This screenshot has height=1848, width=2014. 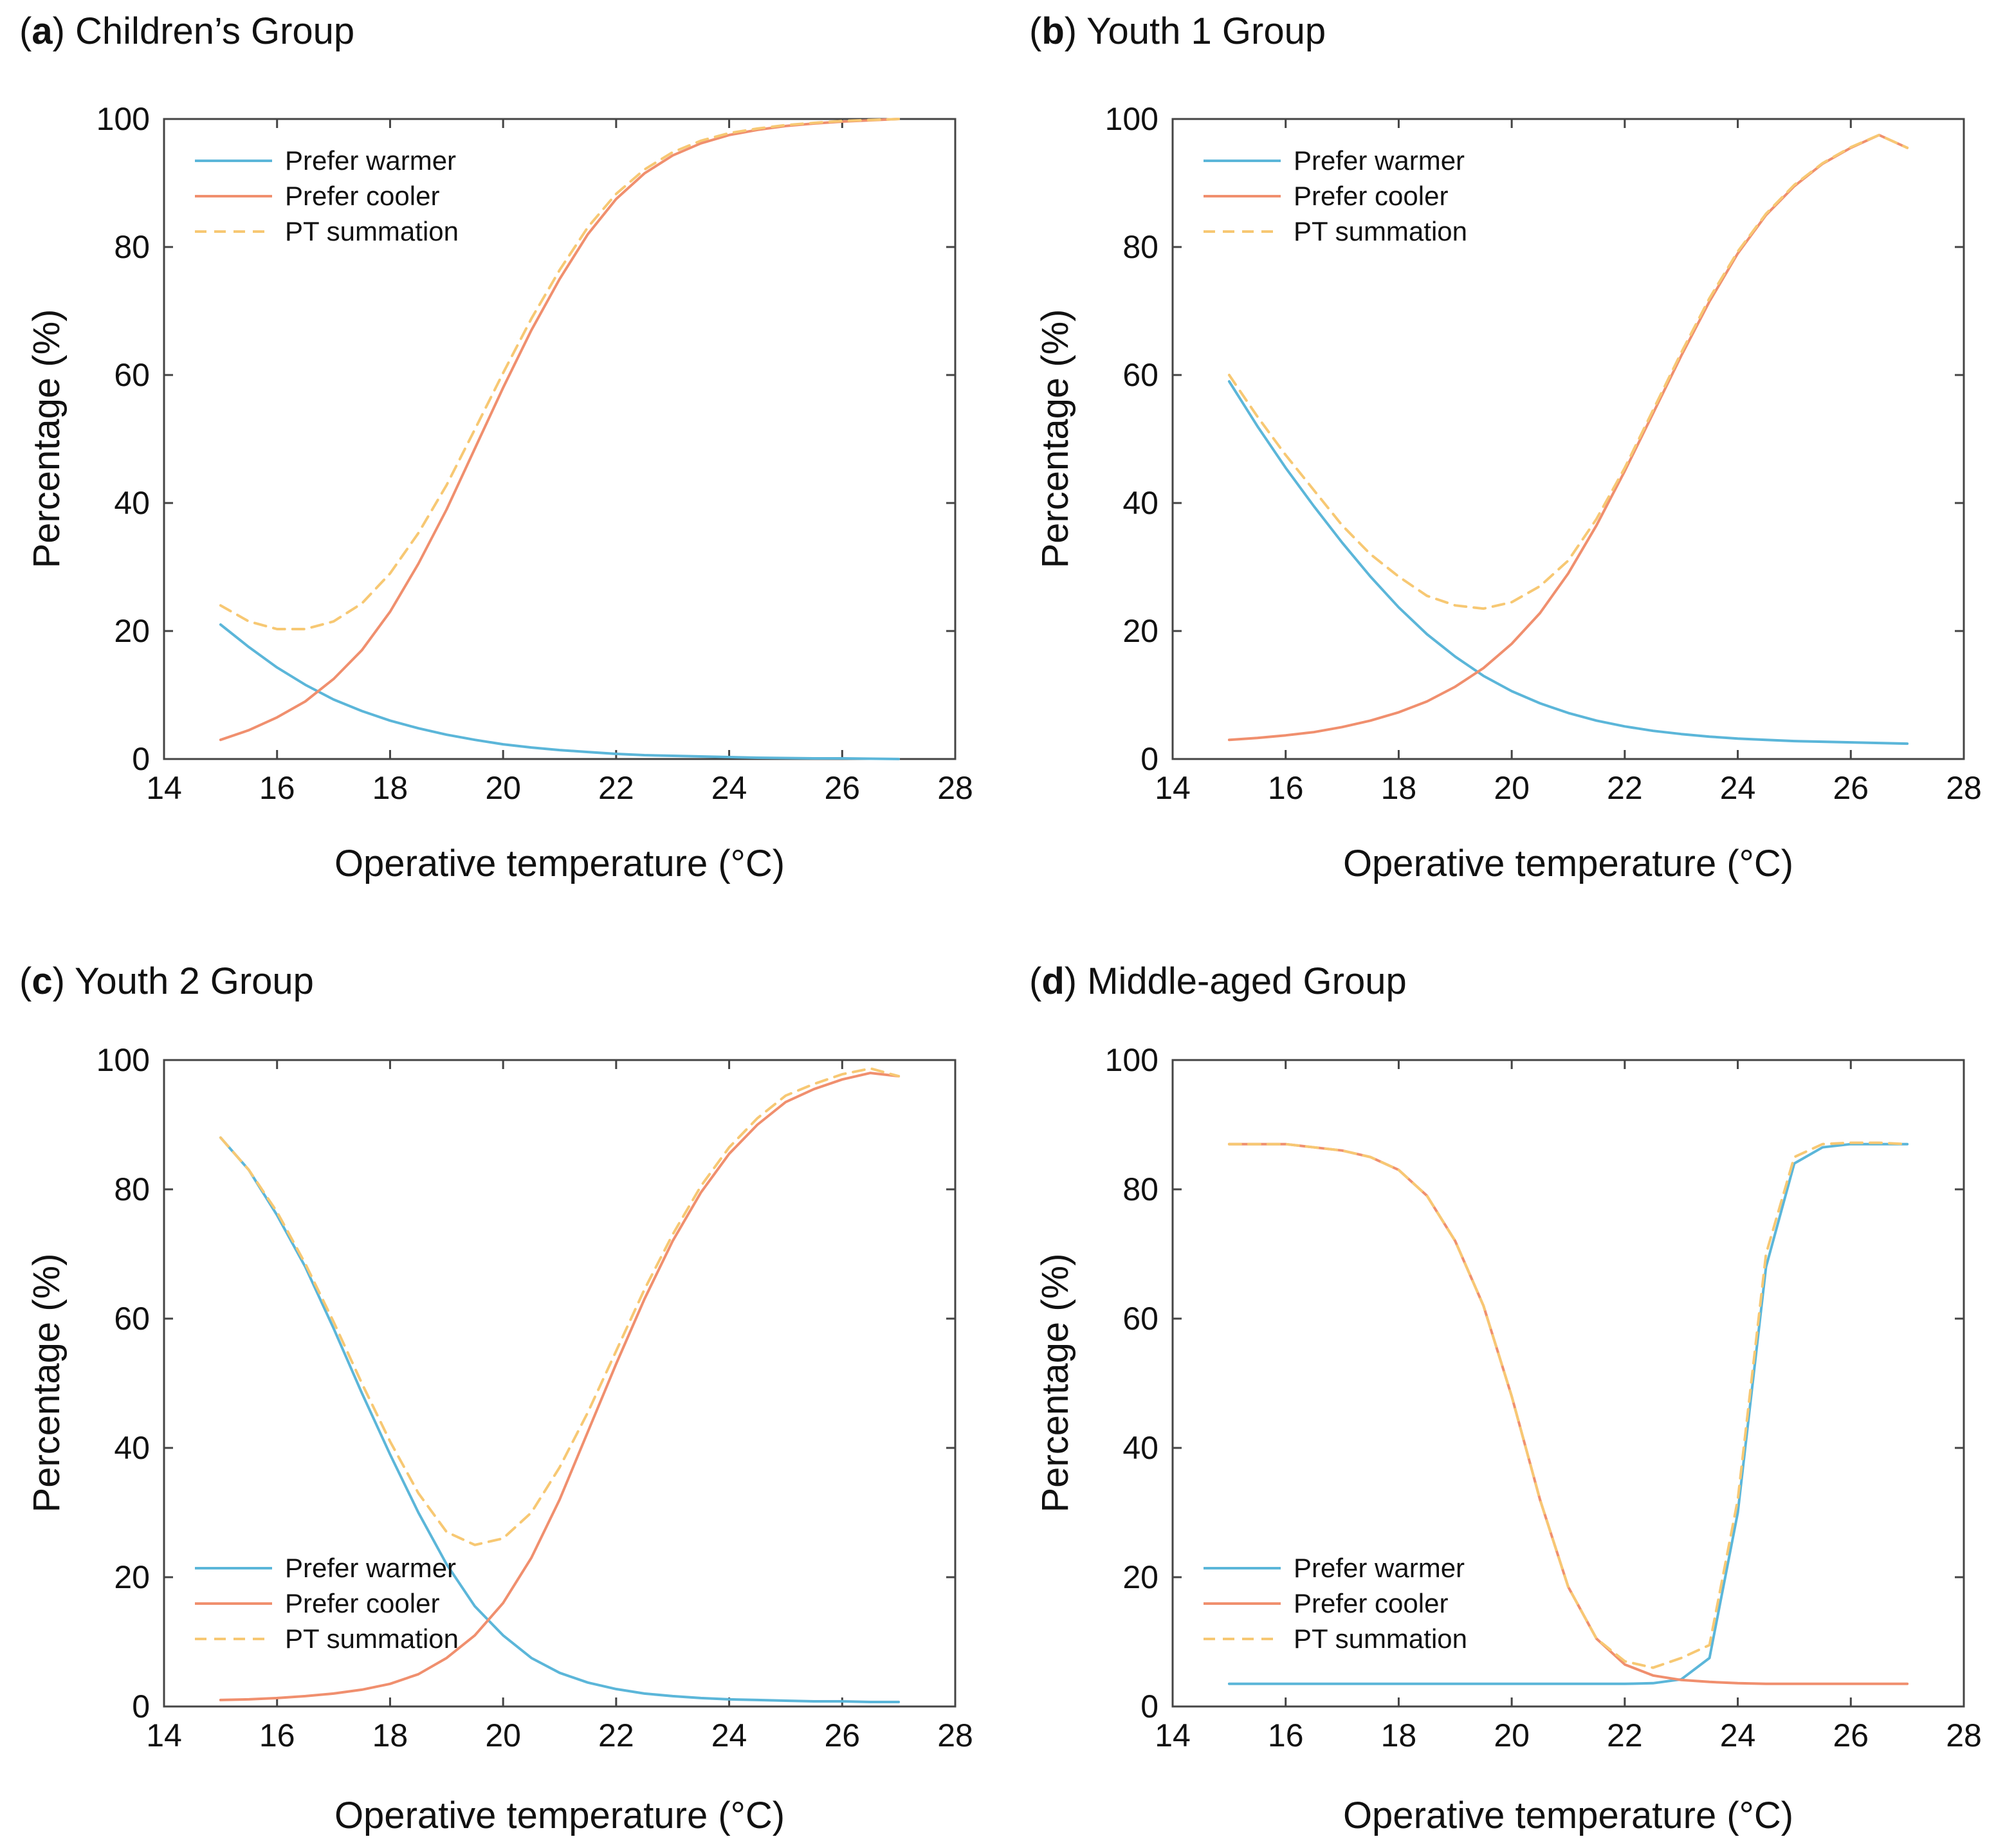 I want to click on panel-c-x-tick-label: 26, so click(x=842, y=1735).